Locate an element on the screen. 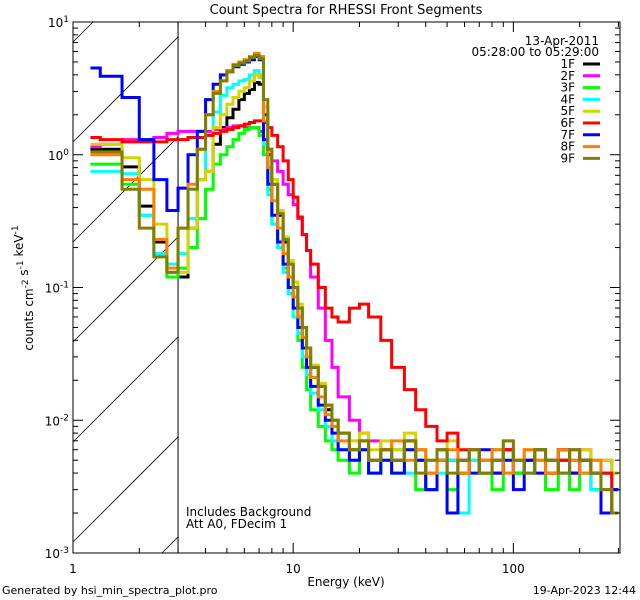 This screenshot has width=640, height=600. legend-label-2F: 2F is located at coordinates (567, 76).